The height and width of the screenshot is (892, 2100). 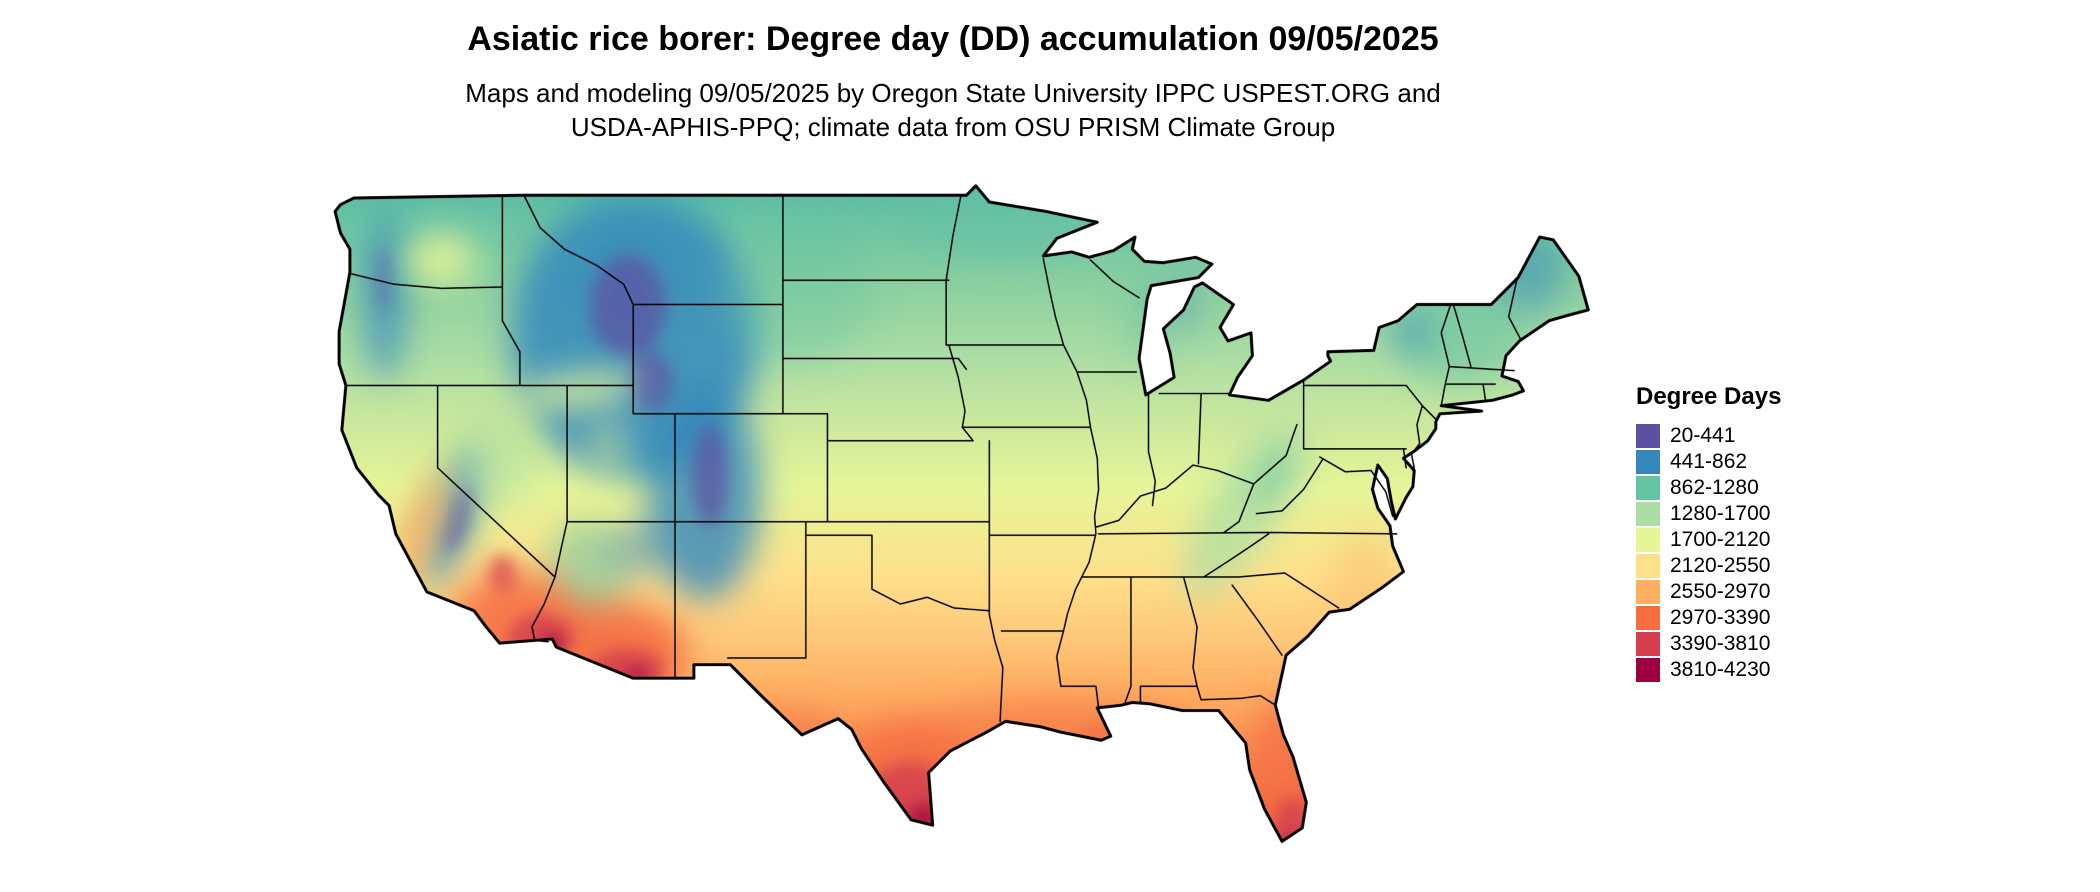 I want to click on legend-range-label: 2970-3390, so click(x=1720, y=617).